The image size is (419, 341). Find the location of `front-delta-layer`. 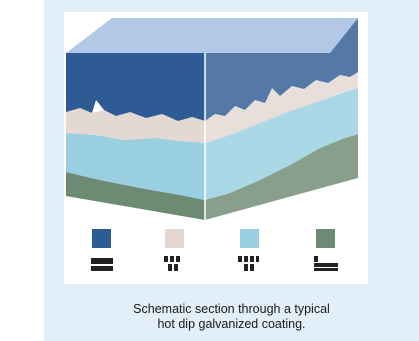

front-delta-layer is located at coordinates (135, 125).